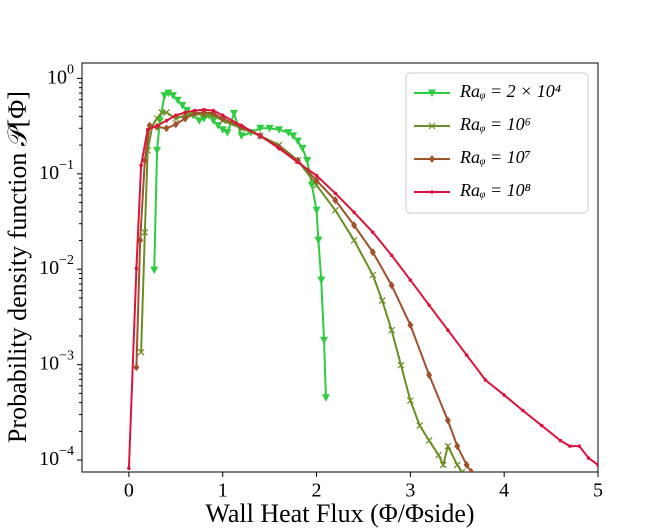 The width and height of the screenshot is (665, 532). Describe the element at coordinates (495, 190) in the screenshot. I see `legend-label: Raᵩ = 10⁸` at that location.